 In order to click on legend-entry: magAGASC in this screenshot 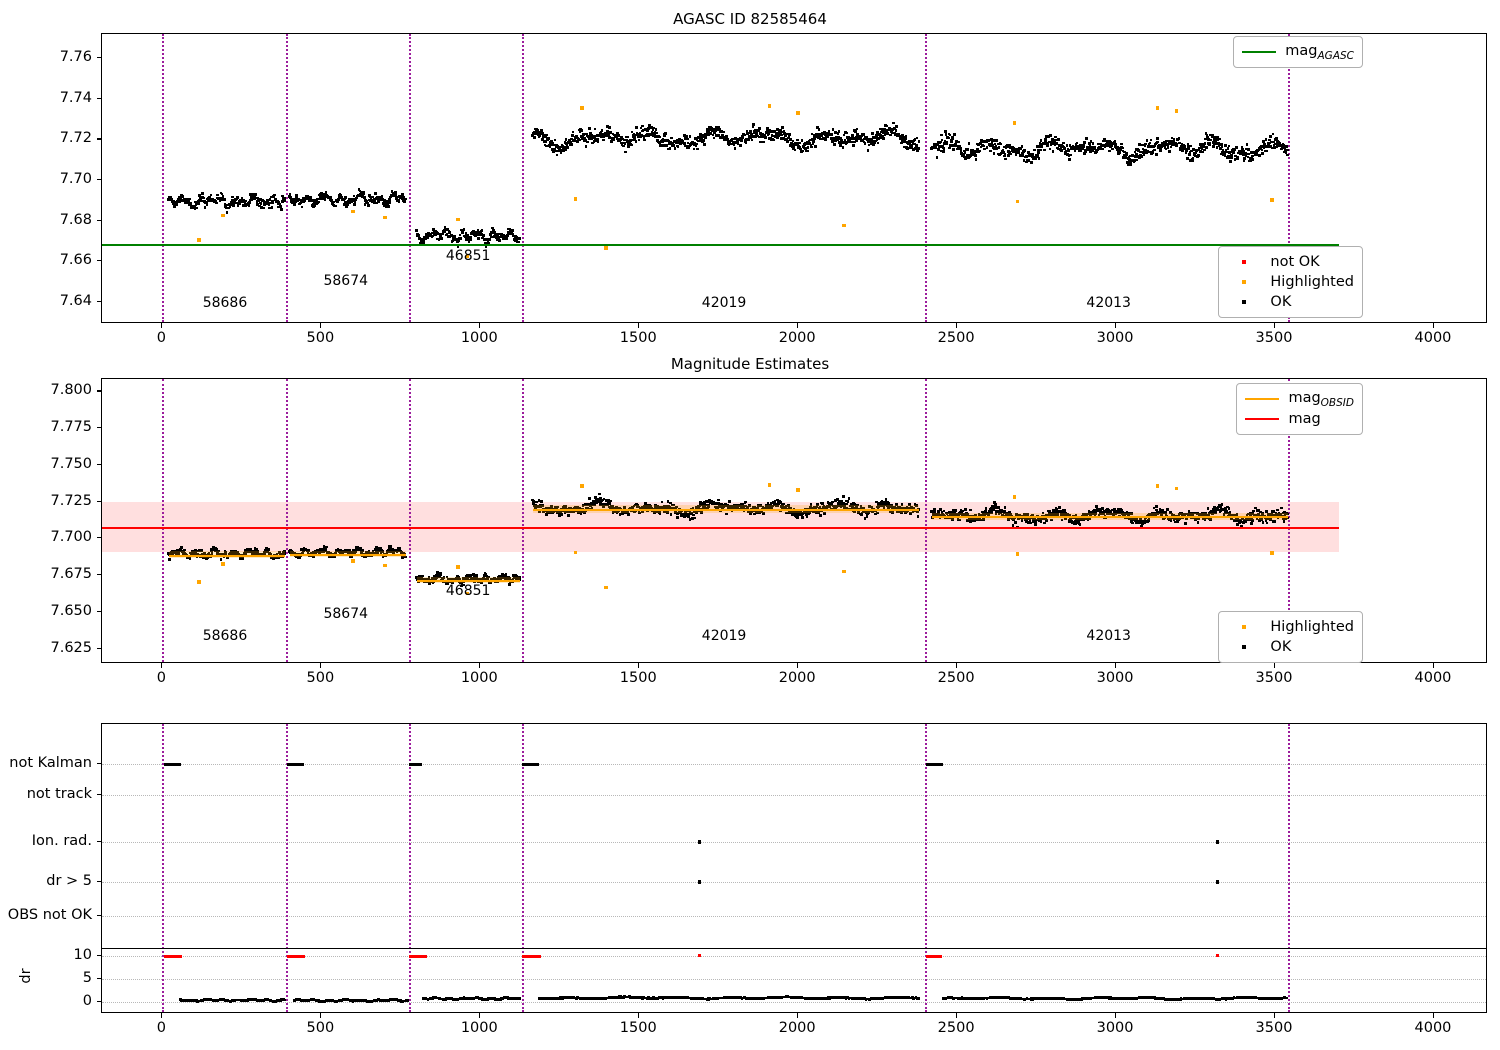, I will do `click(1298, 52)`.